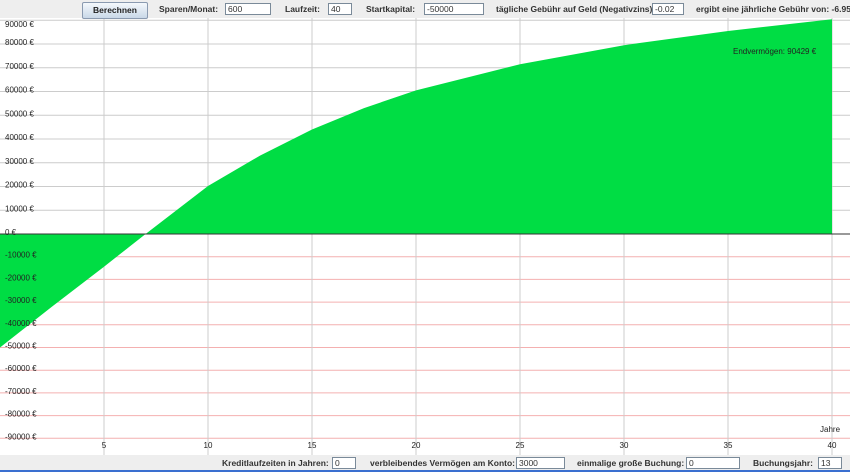 The height and width of the screenshot is (472, 850). What do you see at coordinates (454, 9) in the screenshot?
I see `start-capital-input: -50000` at bounding box center [454, 9].